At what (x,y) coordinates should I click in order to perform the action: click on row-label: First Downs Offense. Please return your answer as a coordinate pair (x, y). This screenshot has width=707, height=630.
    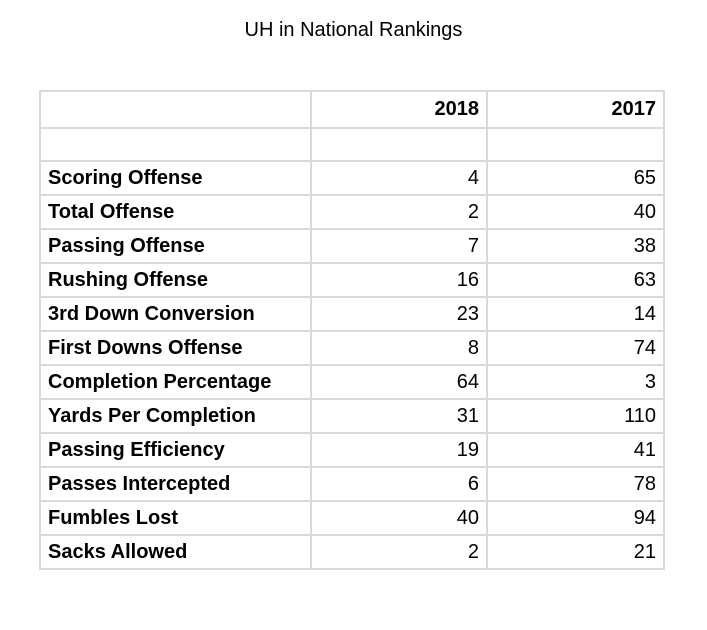
    Looking at the image, I should click on (175, 348).